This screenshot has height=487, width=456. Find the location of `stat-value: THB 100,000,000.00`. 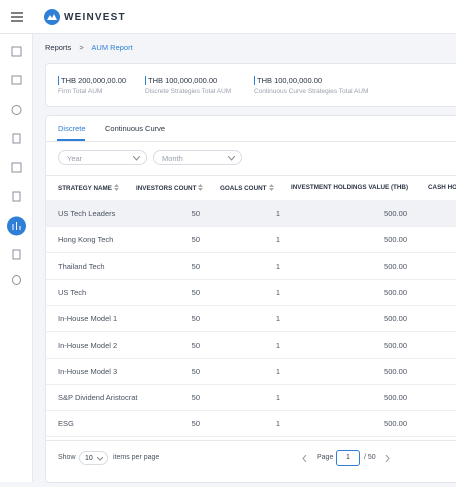

stat-value: THB 100,000,000.00 is located at coordinates (188, 80).